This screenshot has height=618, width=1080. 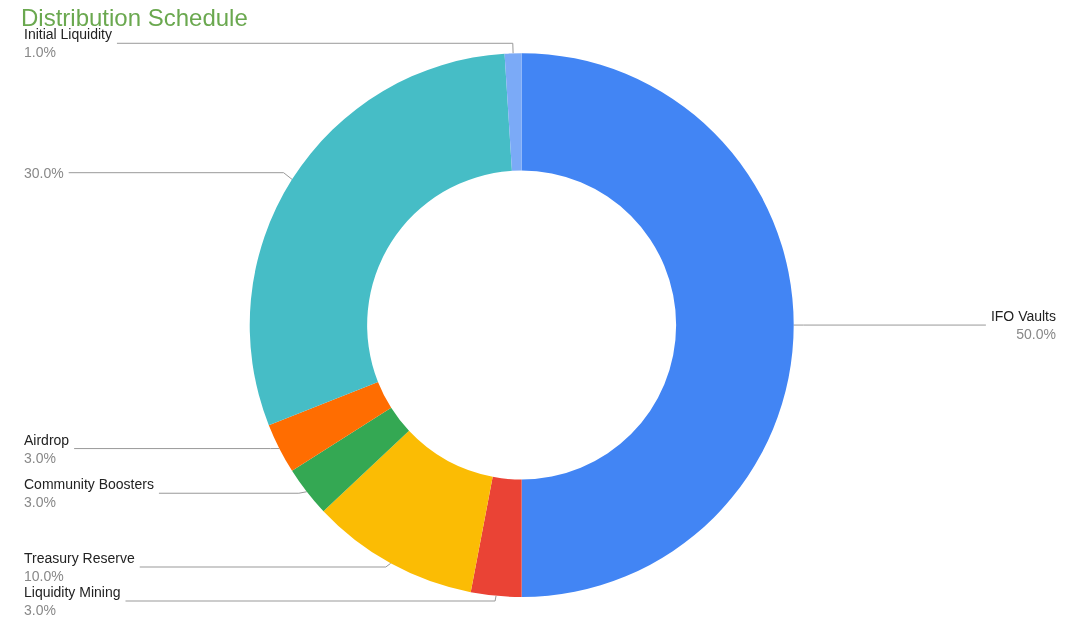 What do you see at coordinates (44, 172) in the screenshot?
I see `data-label: 30.0%` at bounding box center [44, 172].